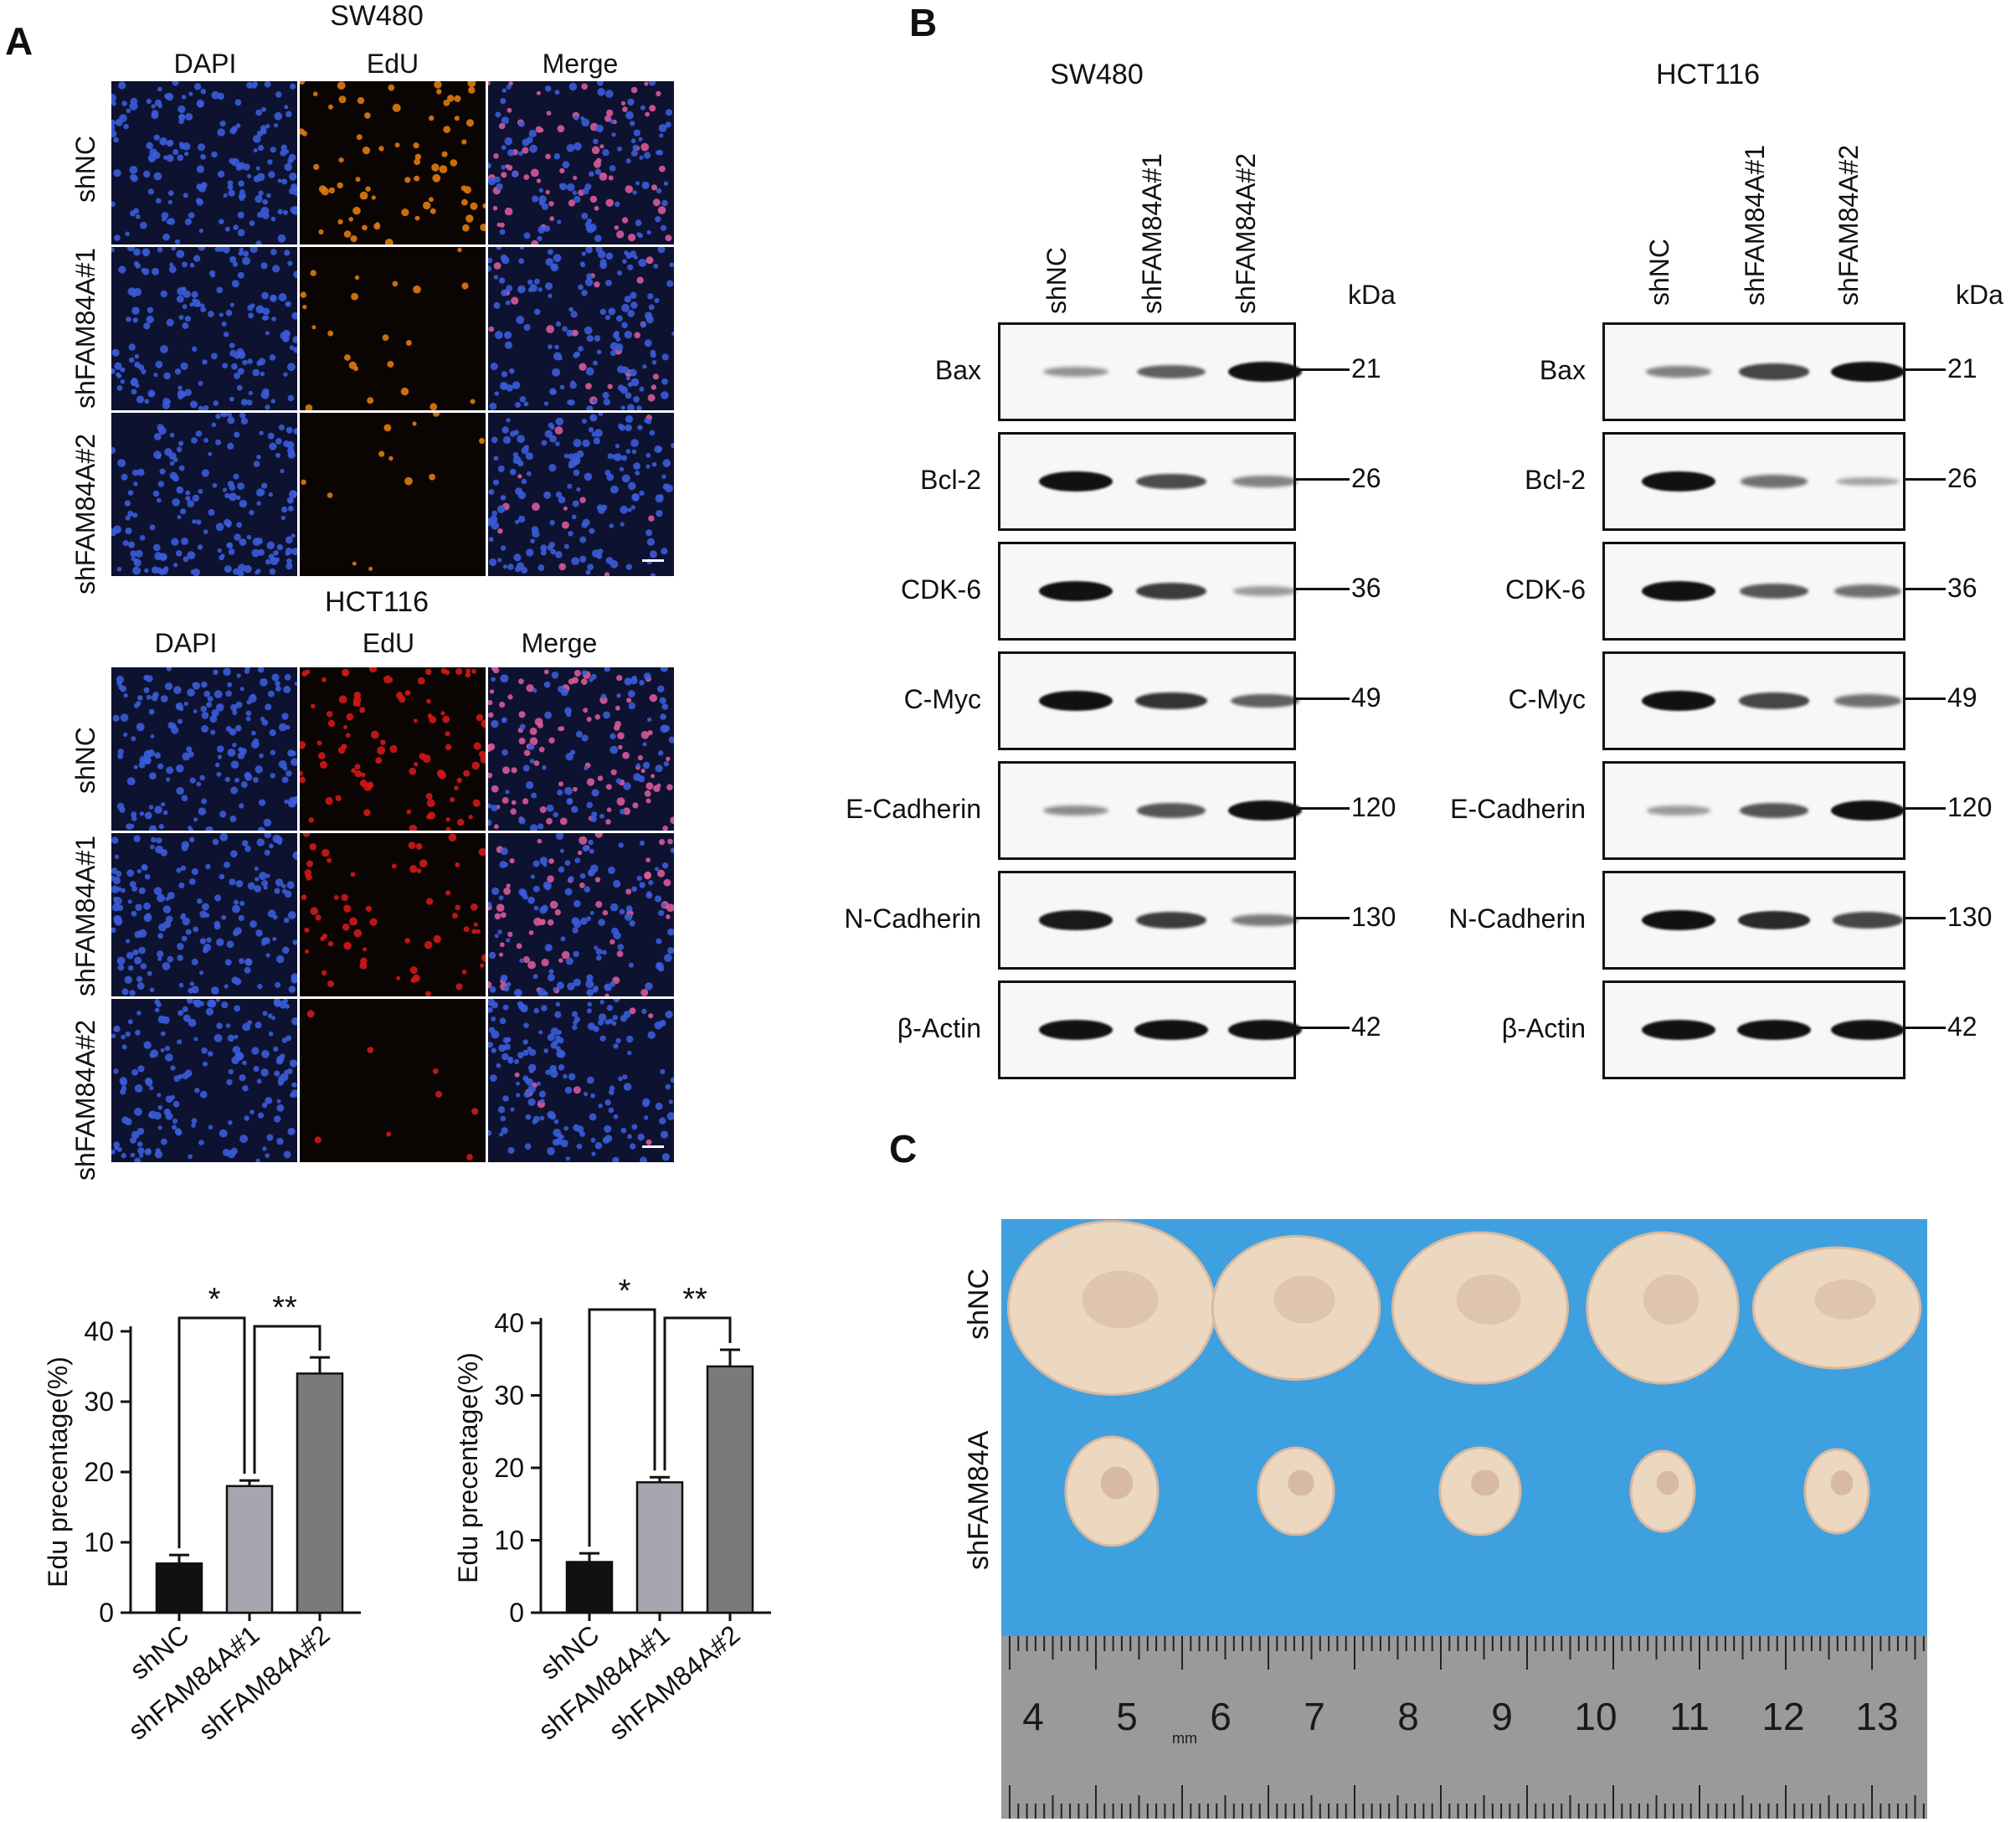 The width and height of the screenshot is (2016, 1822). Describe the element at coordinates (697, 1393) in the screenshot. I see `significance-bracket` at that location.